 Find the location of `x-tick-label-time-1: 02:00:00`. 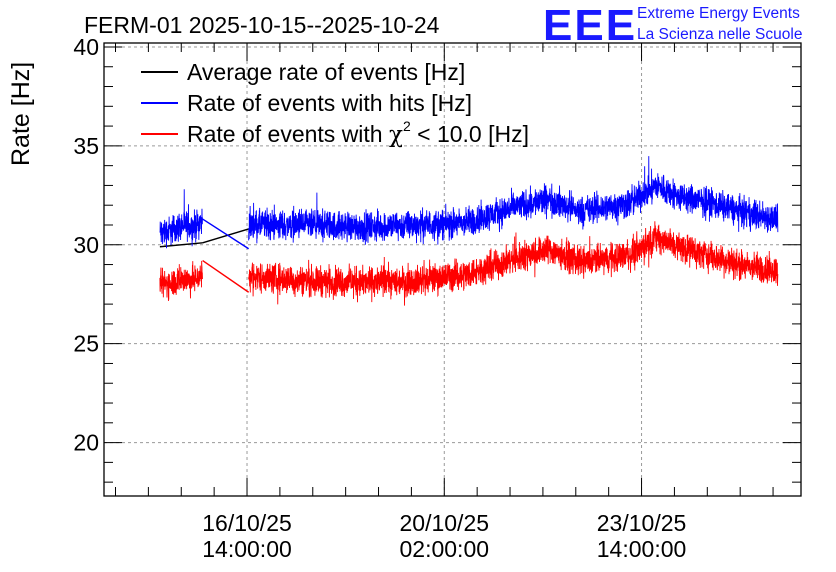

x-tick-label-time-1: 02:00:00 is located at coordinates (445, 549).